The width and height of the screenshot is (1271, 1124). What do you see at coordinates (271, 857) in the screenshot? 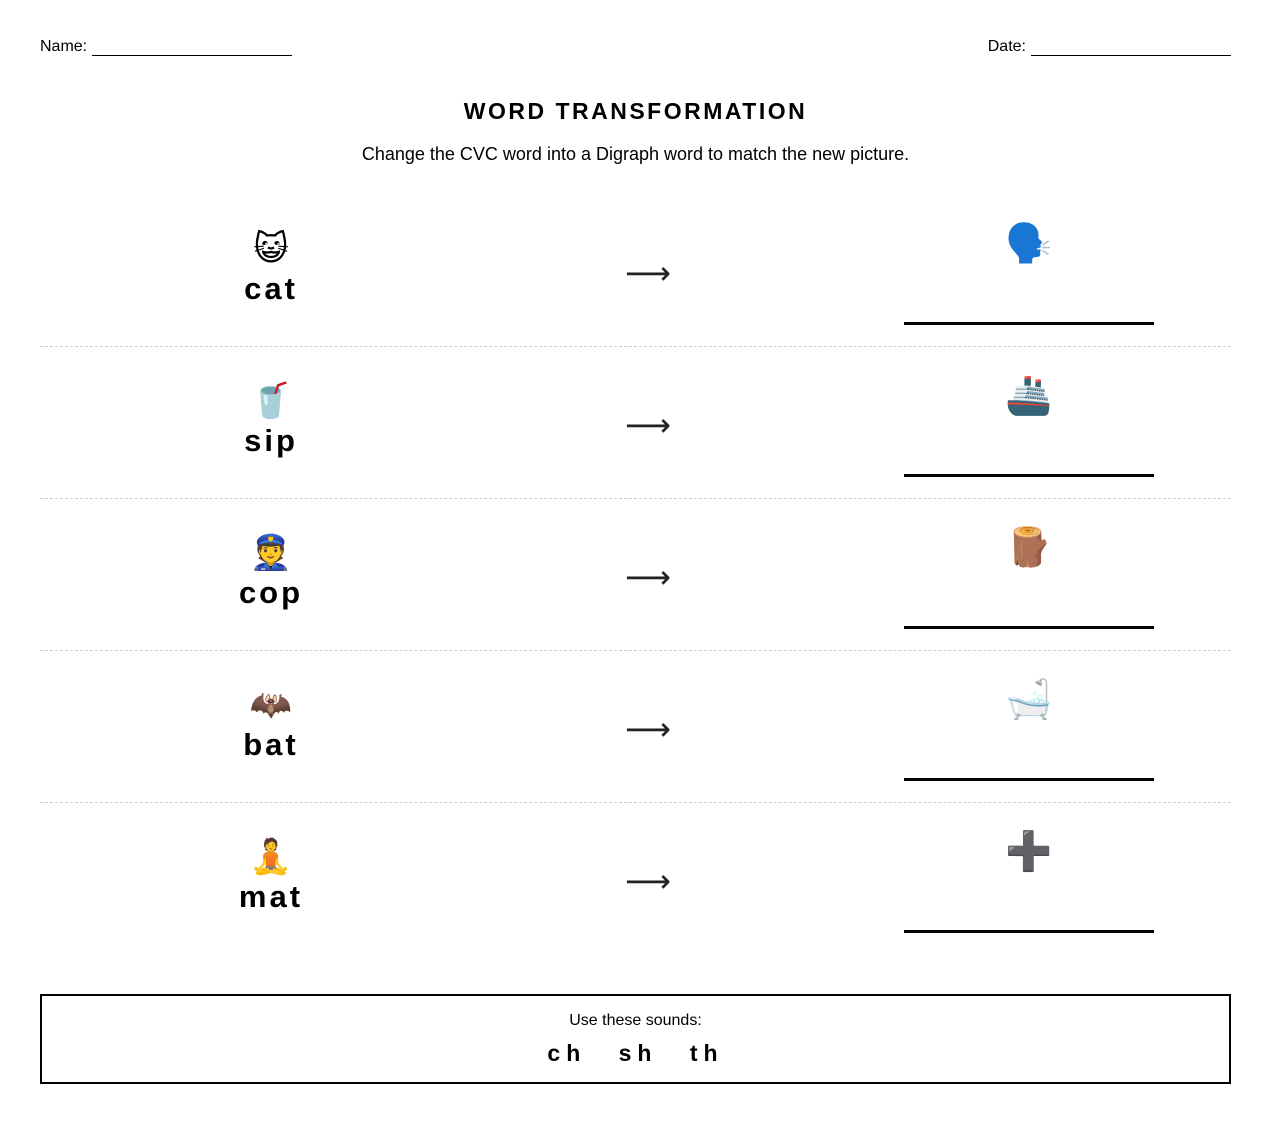
I see `person-lotus-position-icon: 🧘` at bounding box center [271, 857].